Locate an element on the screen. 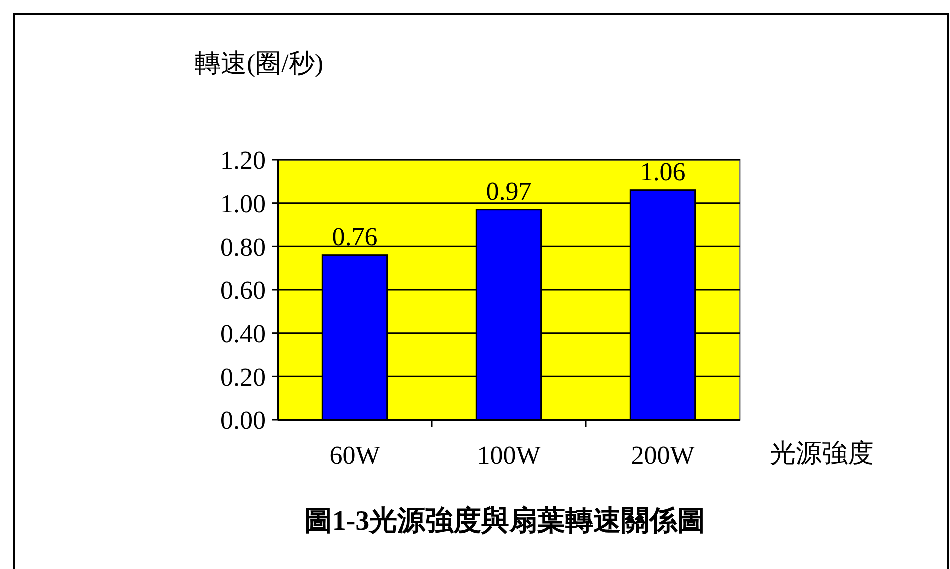  x-axis-title: 光源強度 is located at coordinates (822, 453).